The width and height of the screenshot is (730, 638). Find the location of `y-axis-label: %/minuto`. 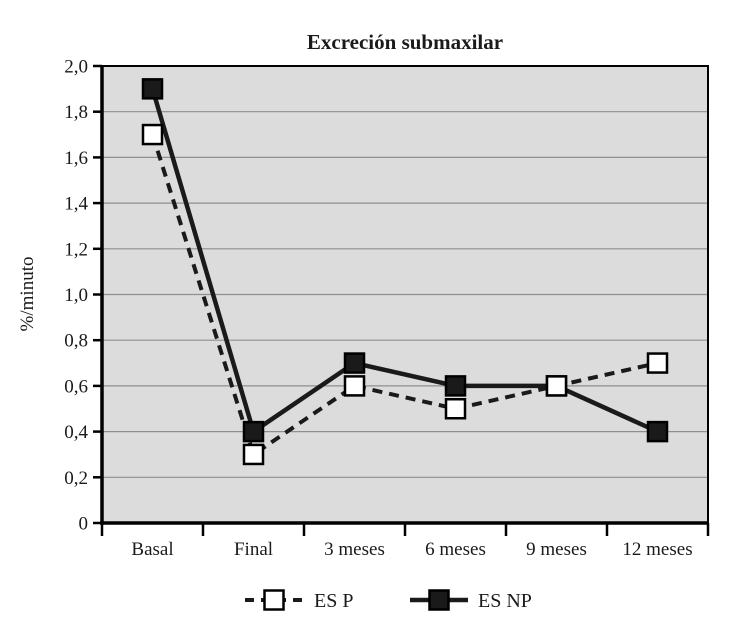

y-axis-label: %/minuto is located at coordinates (27, 294).